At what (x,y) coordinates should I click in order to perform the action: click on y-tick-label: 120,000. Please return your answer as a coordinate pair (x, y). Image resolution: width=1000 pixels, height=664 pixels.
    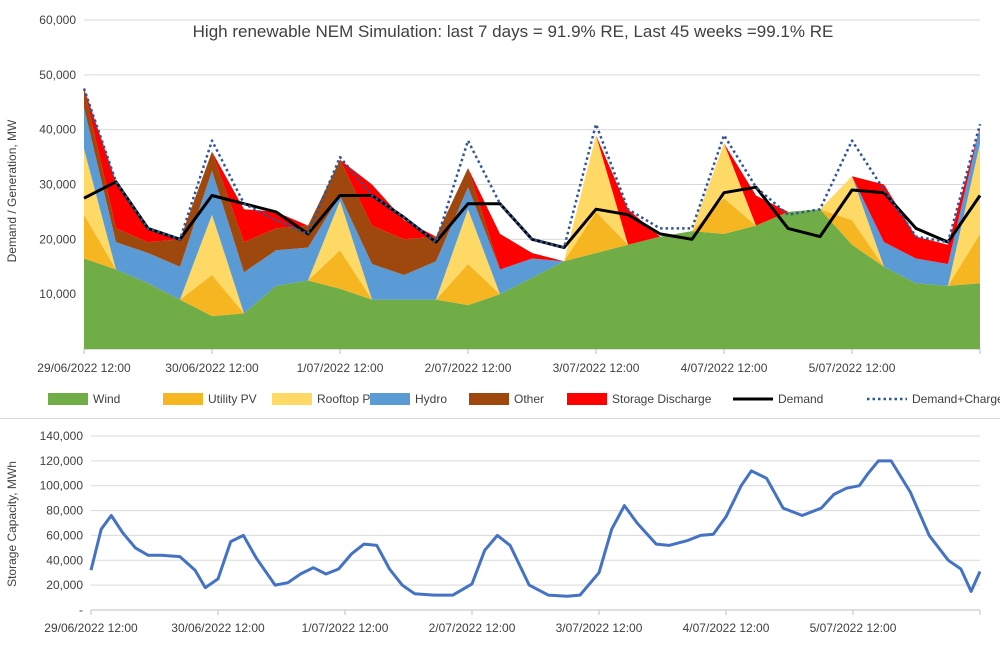
    Looking at the image, I should click on (62, 461).